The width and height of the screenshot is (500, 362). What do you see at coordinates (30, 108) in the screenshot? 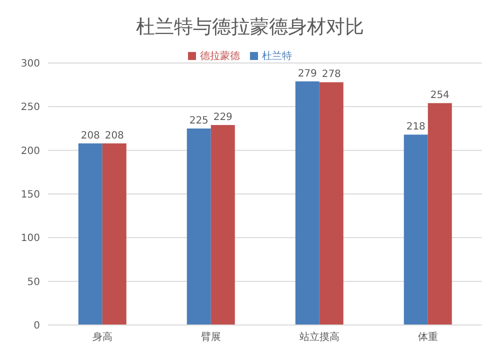
I see `y-tick-label: 250` at bounding box center [30, 108].